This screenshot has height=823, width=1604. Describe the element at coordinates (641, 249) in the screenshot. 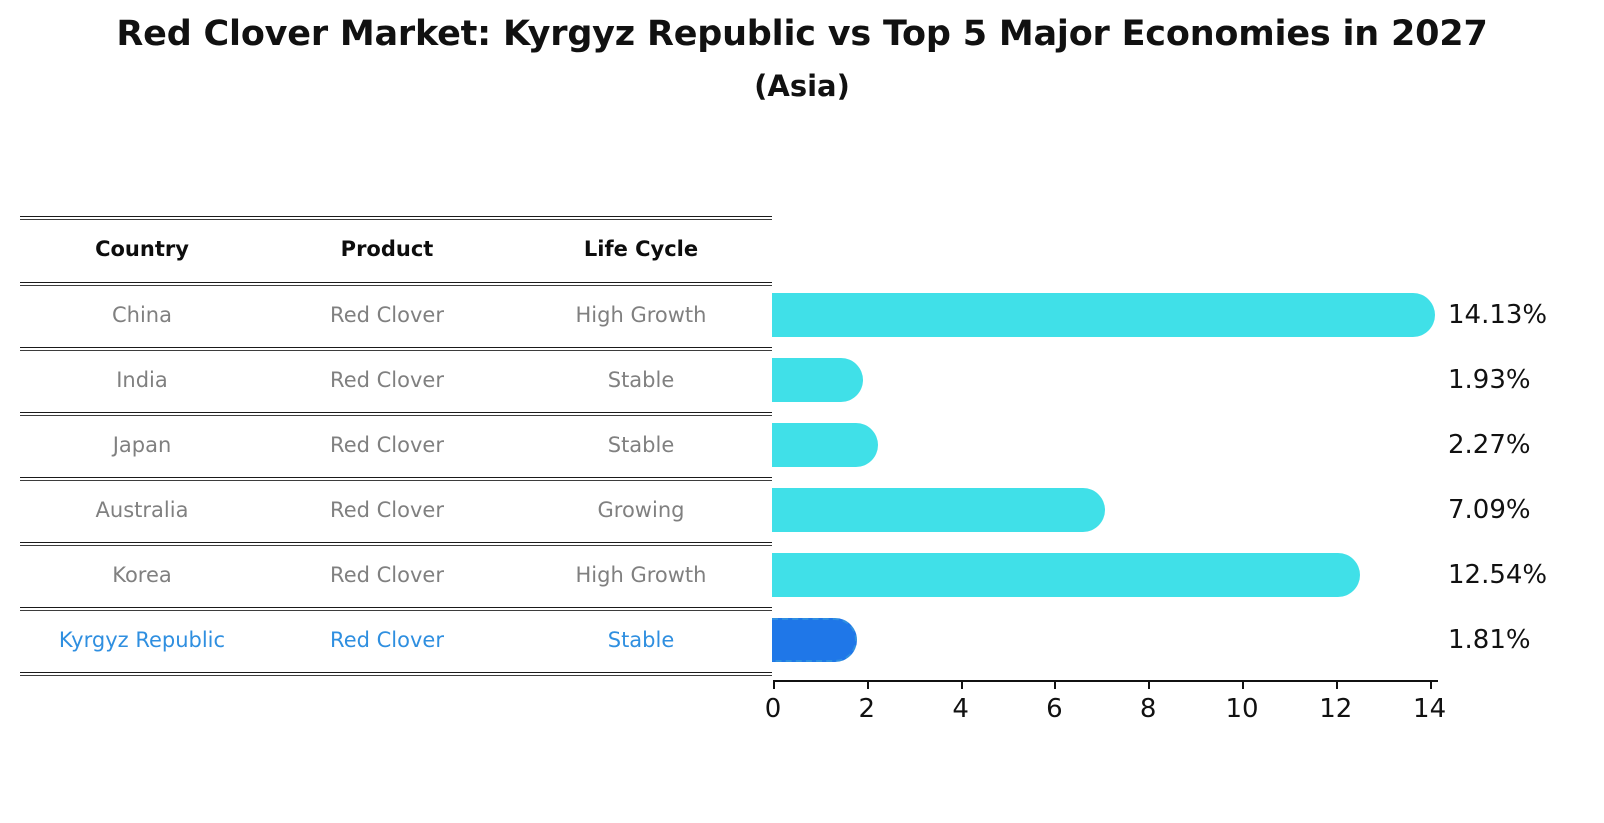

I see `column-header-life-cycle: Life Cycle` at that location.